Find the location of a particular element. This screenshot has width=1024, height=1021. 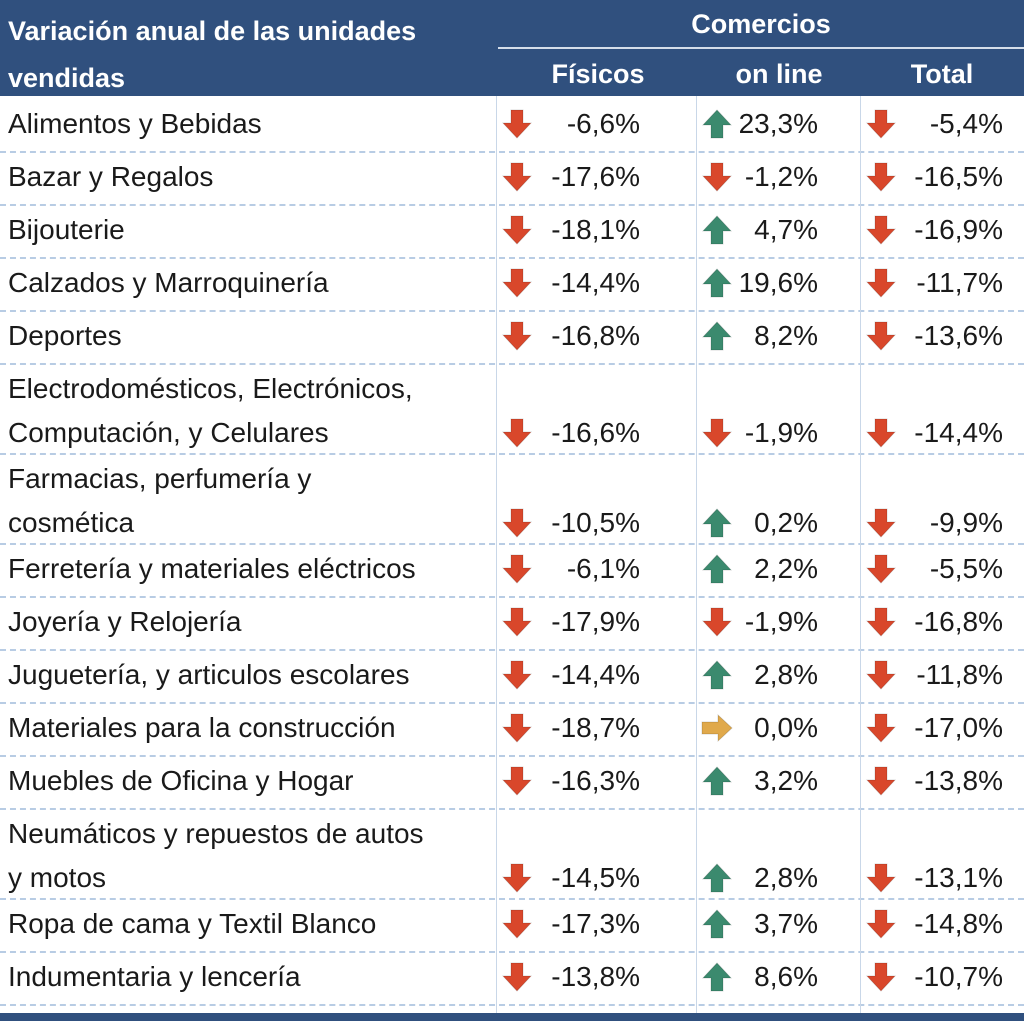

table-title-line-2: vendidas is located at coordinates (67, 78).